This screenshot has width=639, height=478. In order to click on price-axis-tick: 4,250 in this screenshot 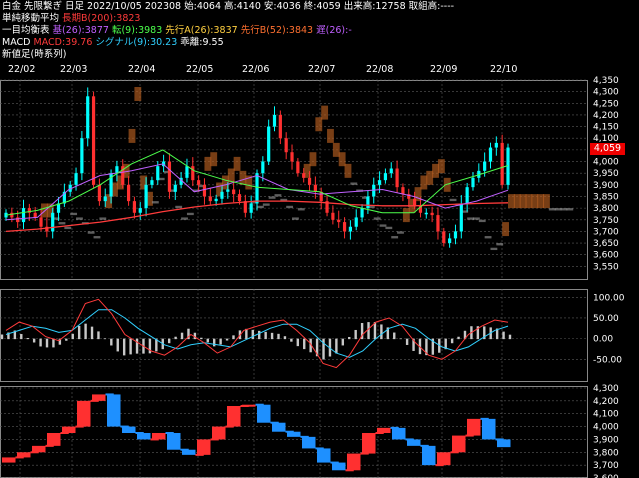, I will do `click(606, 104)`.